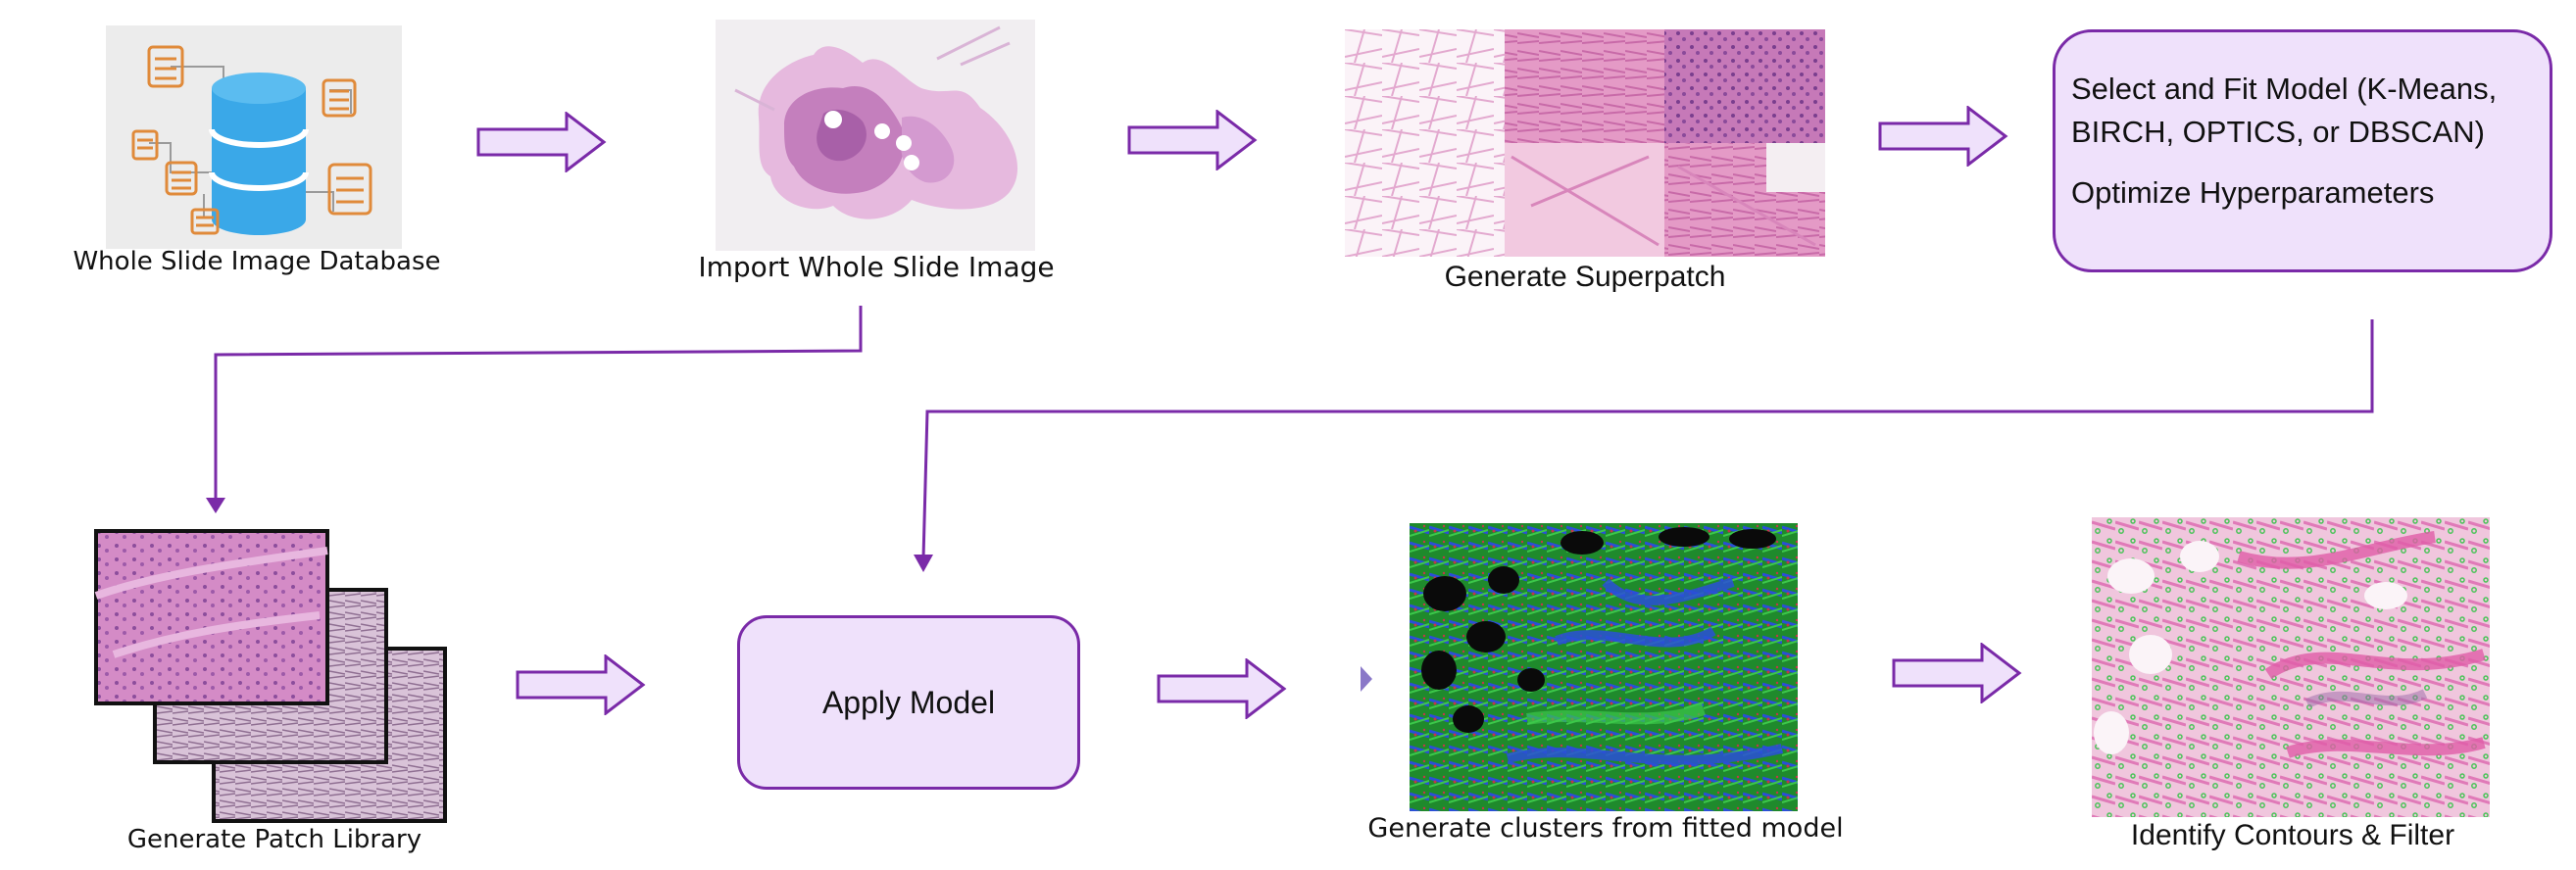 Image resolution: width=2576 pixels, height=870 pixels. What do you see at coordinates (1605, 828) in the screenshot?
I see `clusters-caption: Generate clusters from fitted model` at bounding box center [1605, 828].